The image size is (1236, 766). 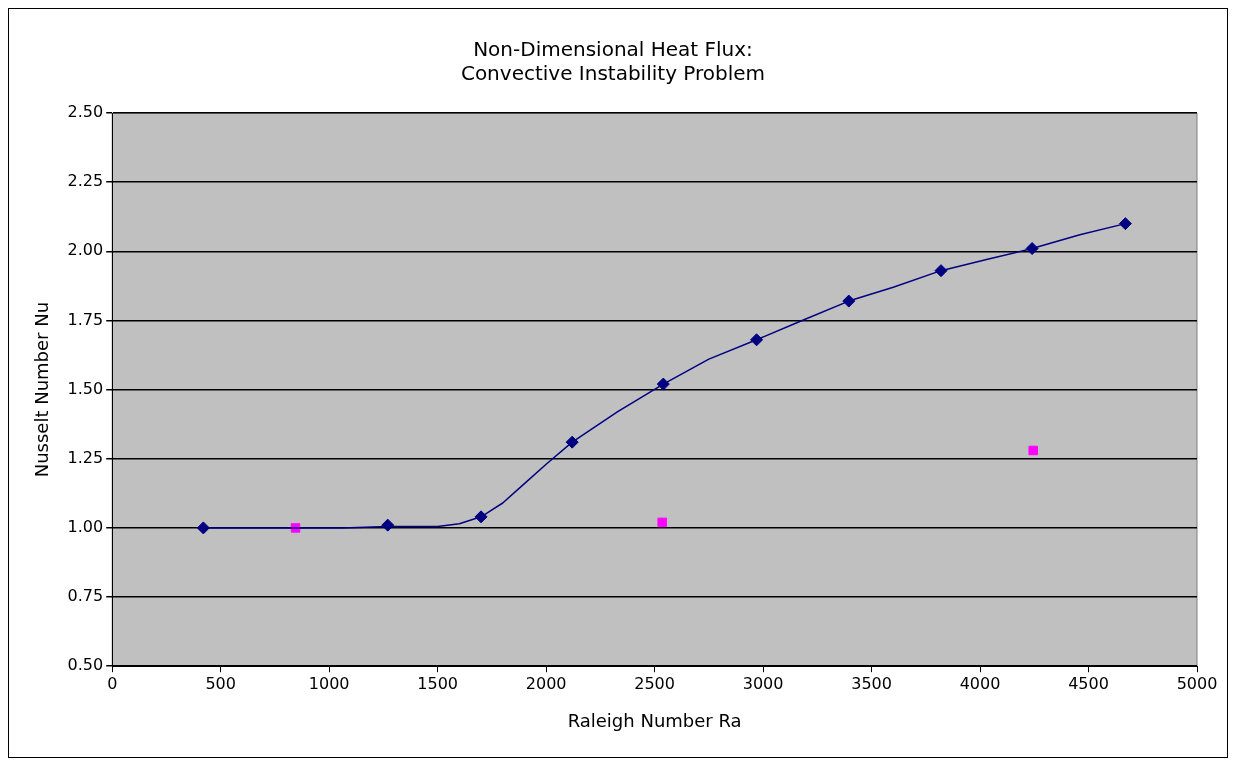 I want to click on y-tick-label: 2.50, so click(x=85, y=112).